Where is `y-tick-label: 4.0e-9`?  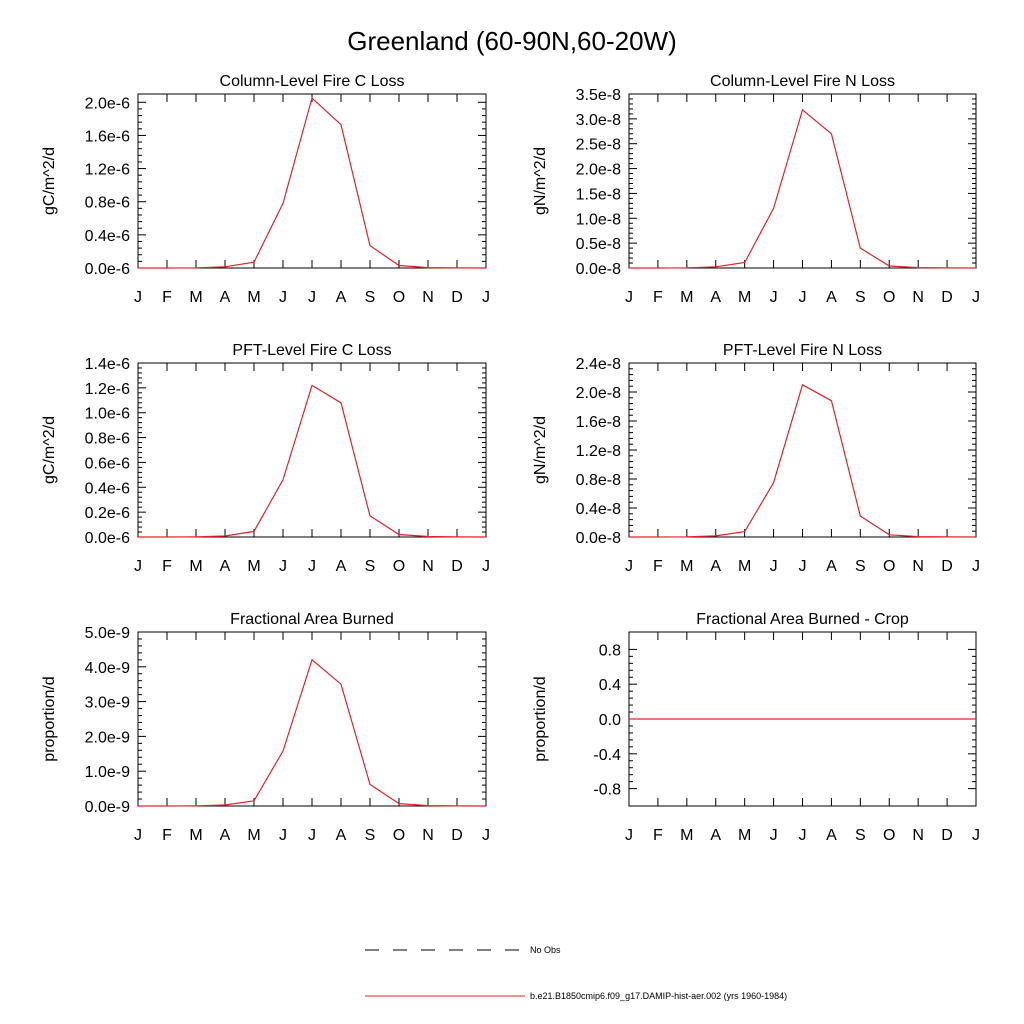 y-tick-label: 4.0e-9 is located at coordinates (107, 668).